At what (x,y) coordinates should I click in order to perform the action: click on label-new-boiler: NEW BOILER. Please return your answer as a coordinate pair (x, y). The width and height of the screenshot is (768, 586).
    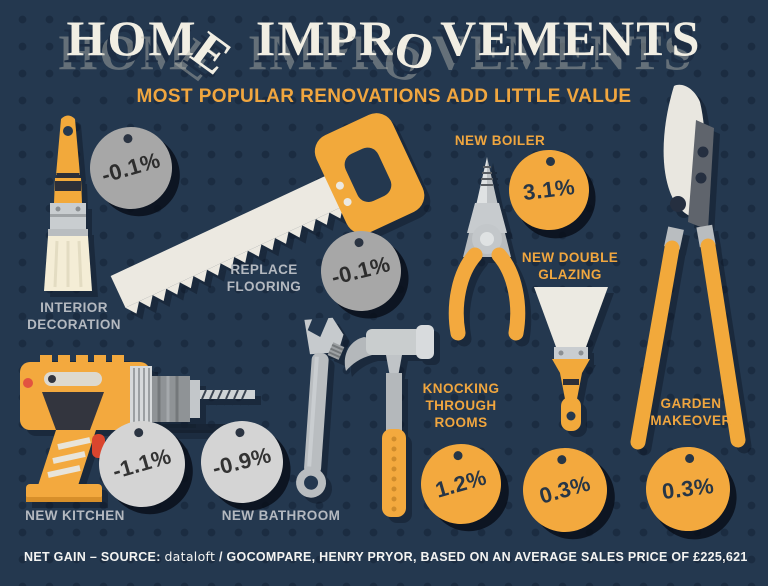
    Looking at the image, I should click on (500, 140).